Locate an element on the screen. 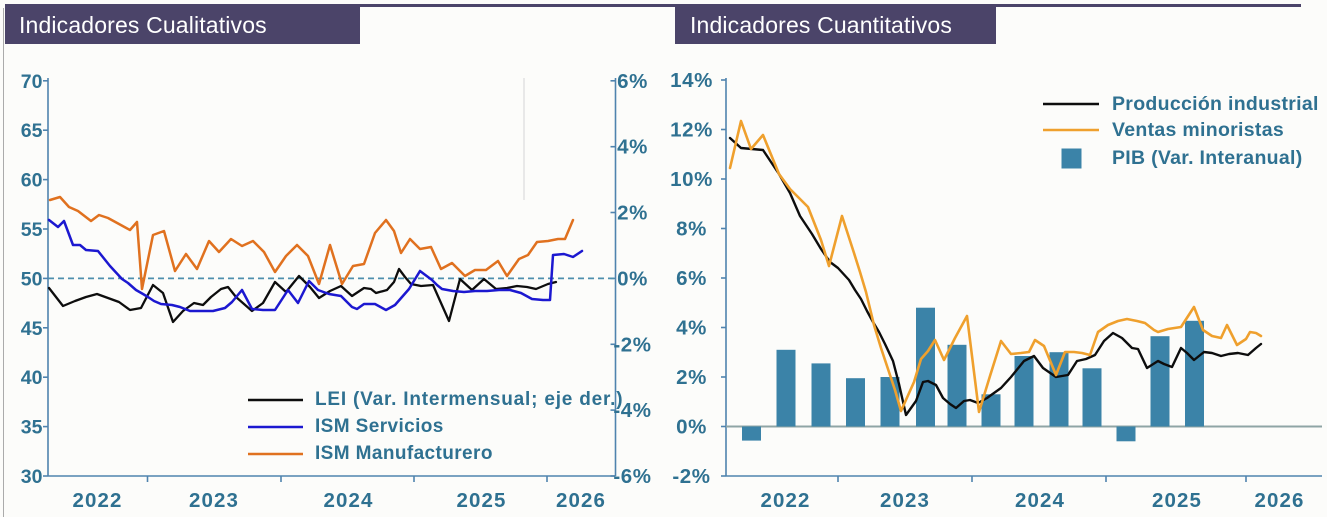  svg-text: ISM Servicios is located at coordinates (379, 426).